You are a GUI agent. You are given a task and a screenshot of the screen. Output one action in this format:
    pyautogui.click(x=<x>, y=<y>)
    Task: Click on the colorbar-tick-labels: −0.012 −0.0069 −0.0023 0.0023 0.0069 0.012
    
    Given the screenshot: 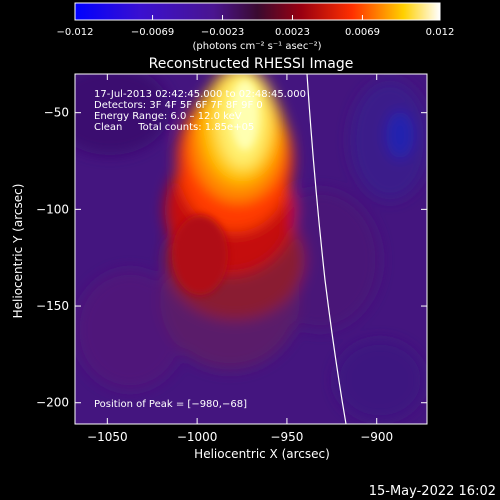 What is the action you would take?
    pyautogui.click(x=255, y=32)
    